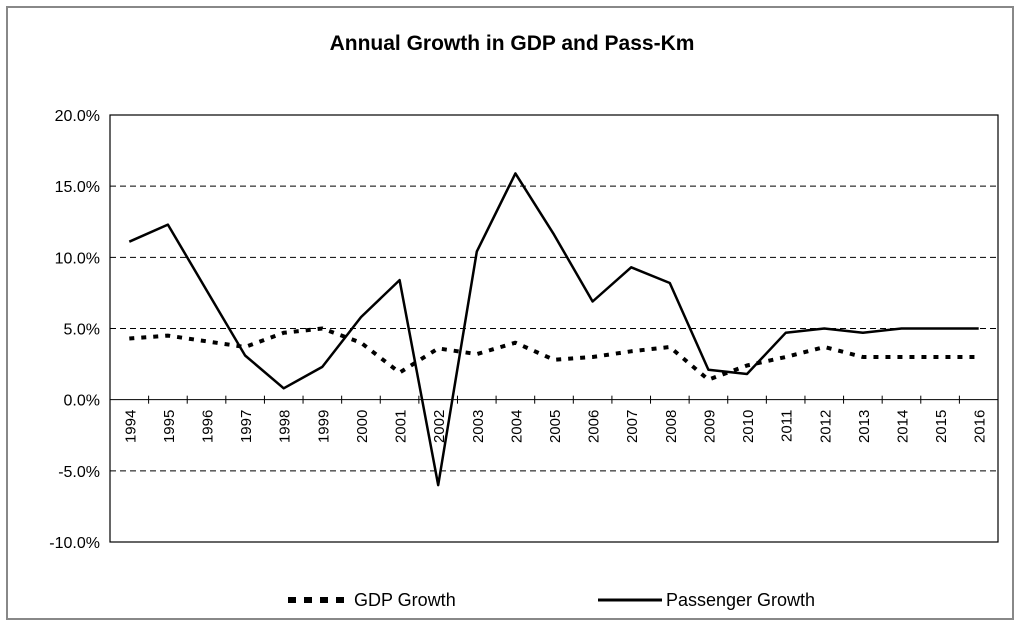 This screenshot has width=1024, height=630. I want to click on x-tick-label: 2011, so click(787, 426).